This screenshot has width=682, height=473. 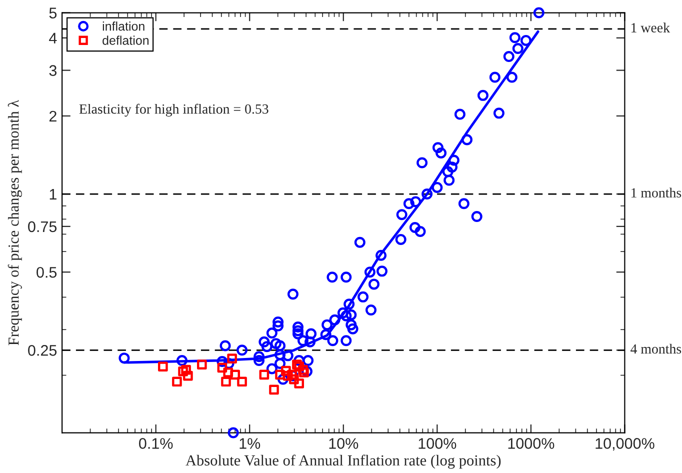 What do you see at coordinates (42, 350) in the screenshot?
I see `y-tick-label: 0.25` at bounding box center [42, 350].